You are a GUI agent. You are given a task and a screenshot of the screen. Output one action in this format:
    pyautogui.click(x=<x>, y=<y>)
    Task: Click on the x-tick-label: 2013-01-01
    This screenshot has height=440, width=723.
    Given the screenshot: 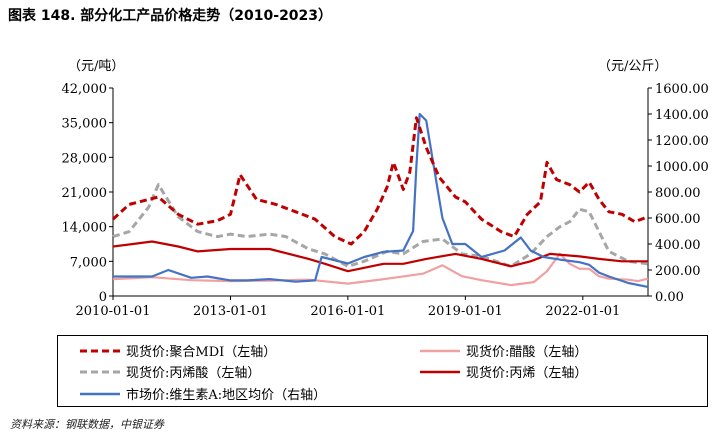 What is the action you would take?
    pyautogui.click(x=230, y=311)
    